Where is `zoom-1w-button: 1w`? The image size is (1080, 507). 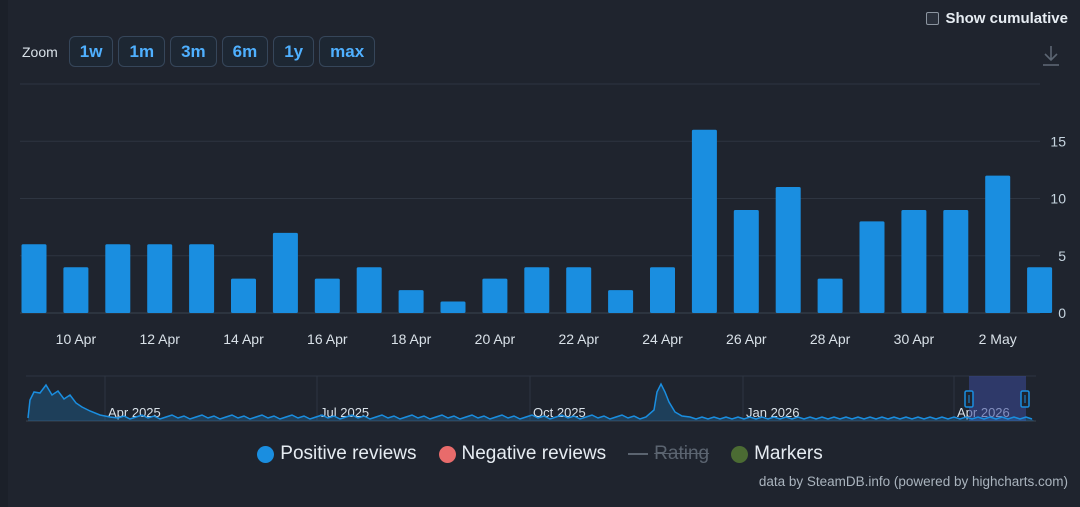 zoom-1w-button: 1w is located at coordinates (91, 51).